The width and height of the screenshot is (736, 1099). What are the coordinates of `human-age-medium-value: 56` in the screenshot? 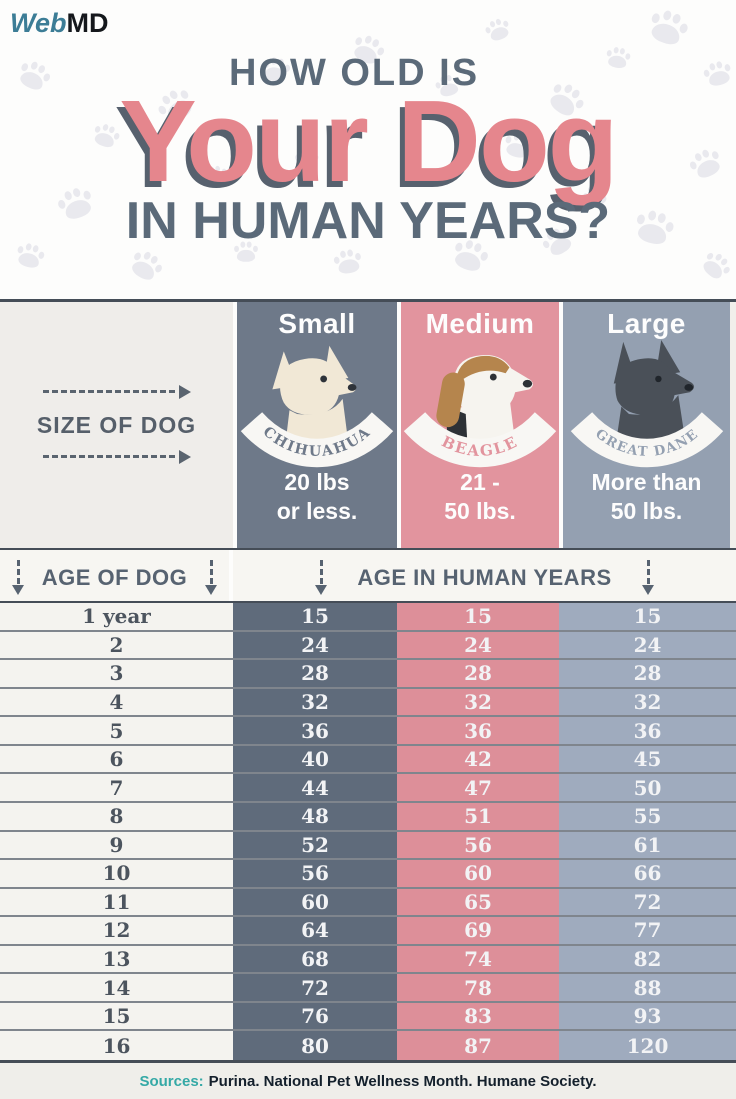 It's located at (478, 844).